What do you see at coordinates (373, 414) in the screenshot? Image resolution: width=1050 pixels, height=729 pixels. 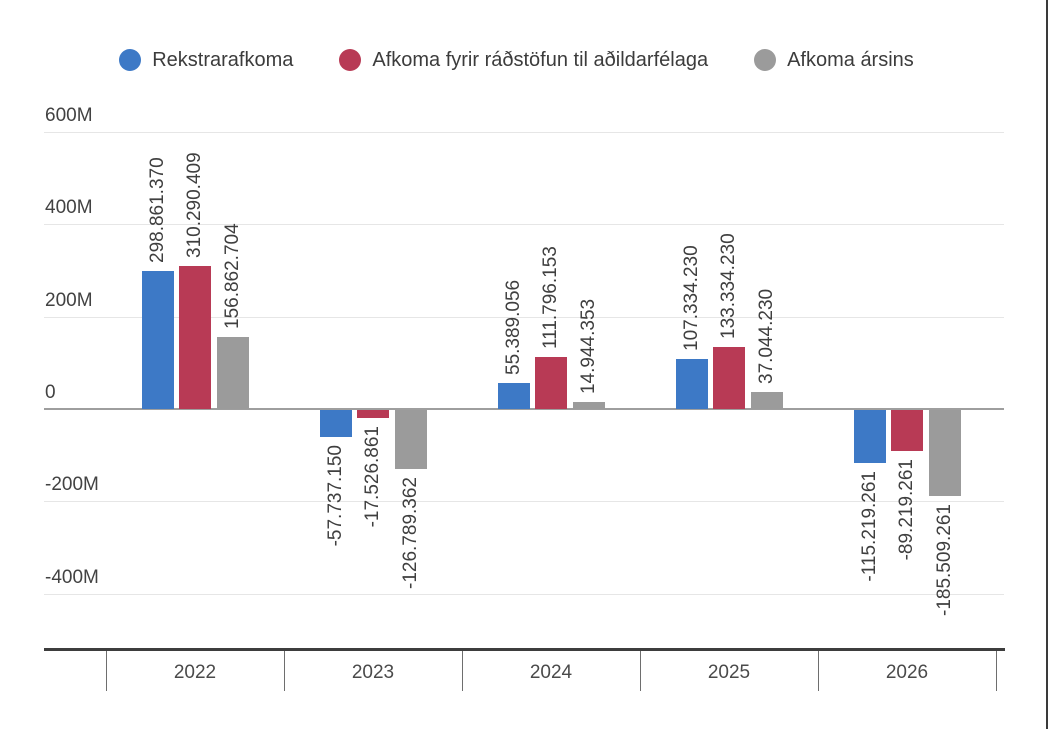 I see `bar-2023-series1` at bounding box center [373, 414].